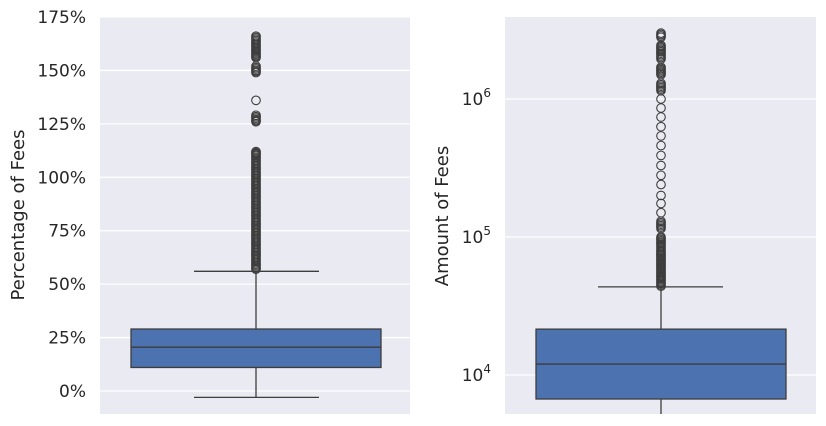  What do you see at coordinates (61, 125) in the screenshot?
I see `y-tick-label: 125%` at bounding box center [61, 125].